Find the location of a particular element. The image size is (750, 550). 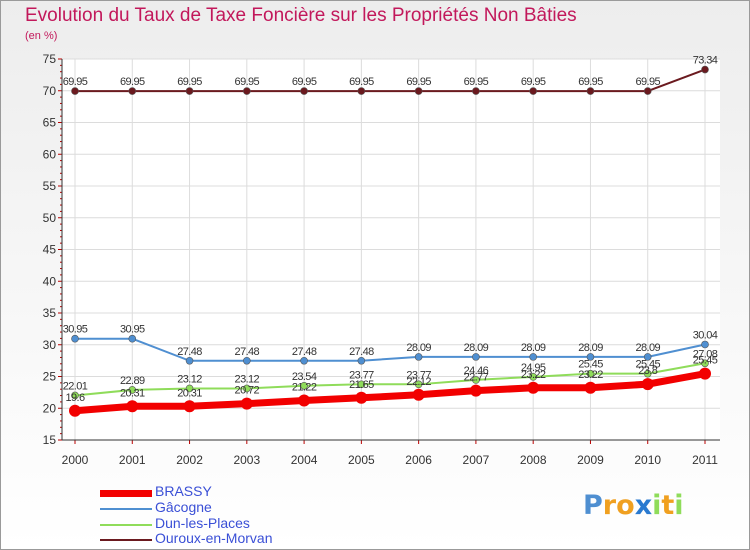

y-tick-label: 75 is located at coordinates (50, 59).